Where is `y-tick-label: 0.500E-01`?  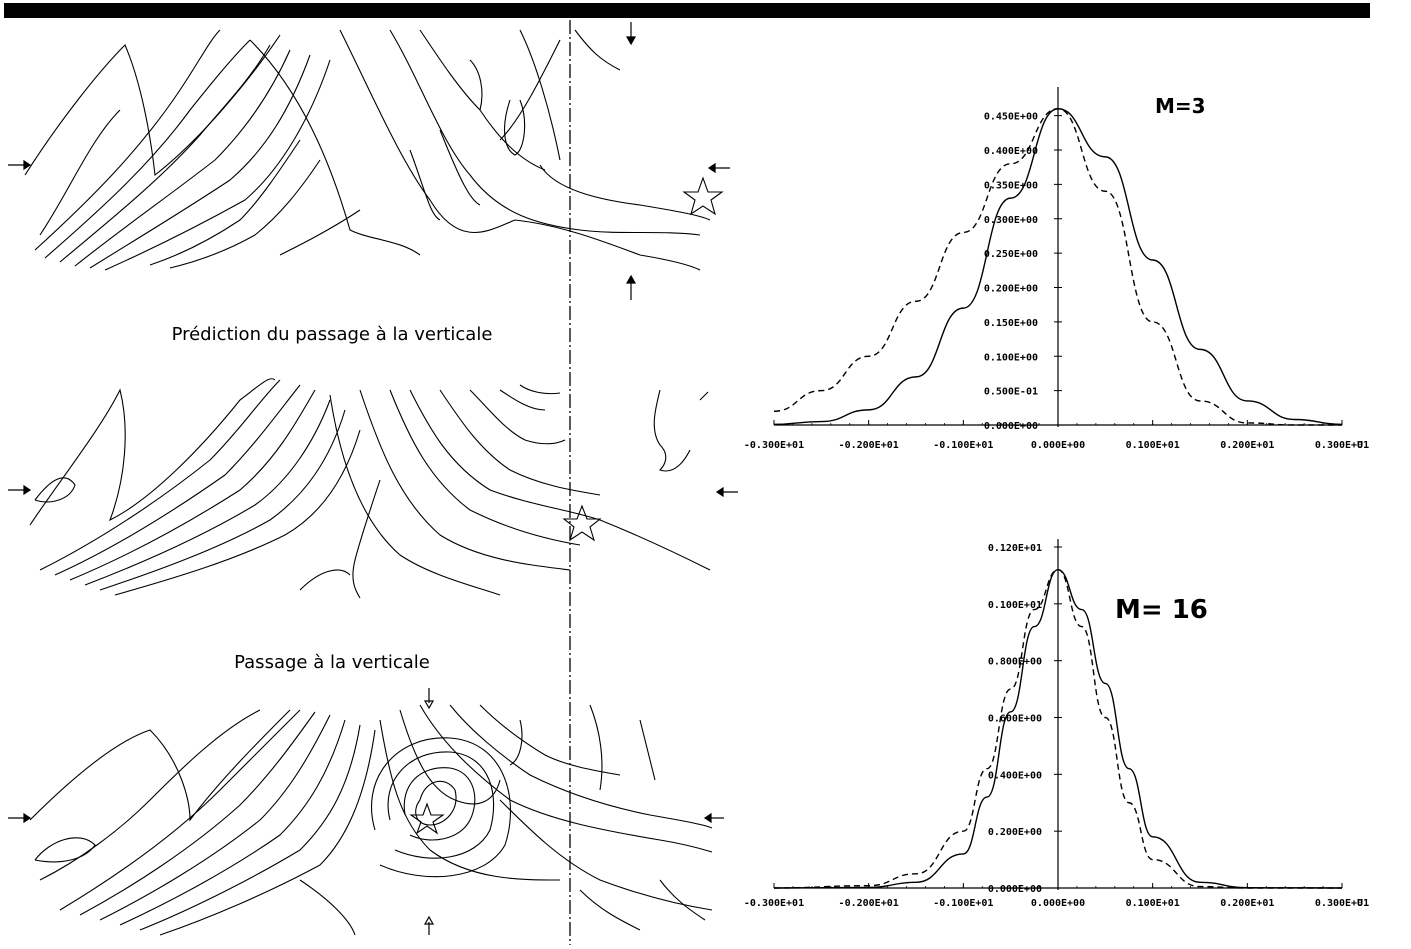
y-tick-label: 0.500E-01 is located at coordinates (1011, 392).